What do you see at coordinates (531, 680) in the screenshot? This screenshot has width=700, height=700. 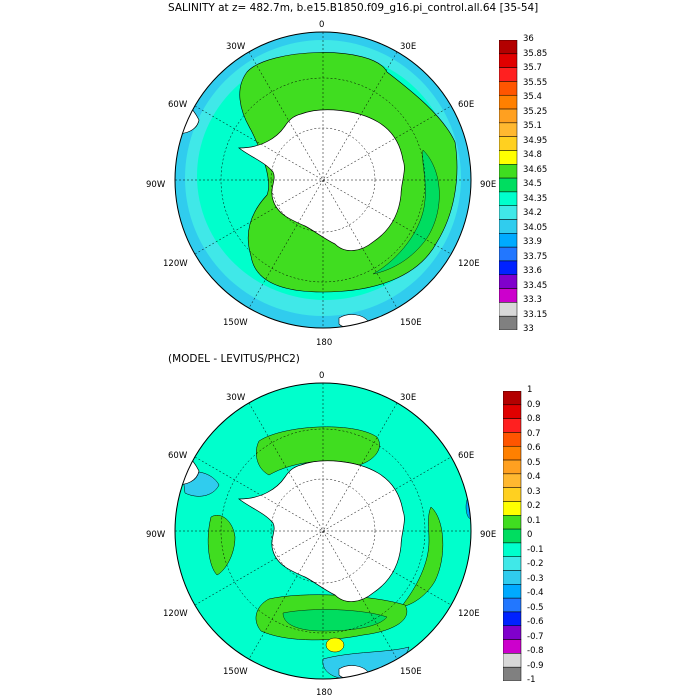 I see `colorbar-label: -1` at bounding box center [531, 680].